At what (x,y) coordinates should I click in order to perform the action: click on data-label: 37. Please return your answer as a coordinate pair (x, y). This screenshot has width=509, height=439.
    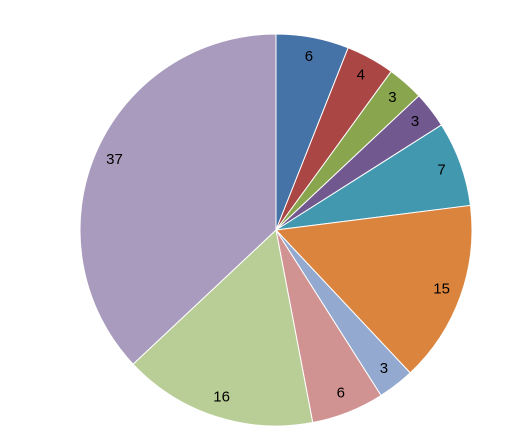
    Looking at the image, I should click on (114, 159).